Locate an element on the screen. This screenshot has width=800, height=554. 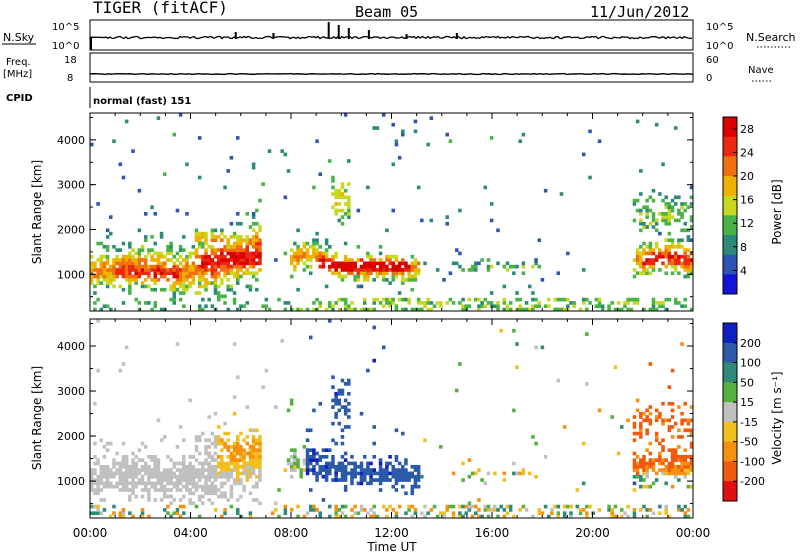
vel-colorbar-swatch is located at coordinates (730, 372).